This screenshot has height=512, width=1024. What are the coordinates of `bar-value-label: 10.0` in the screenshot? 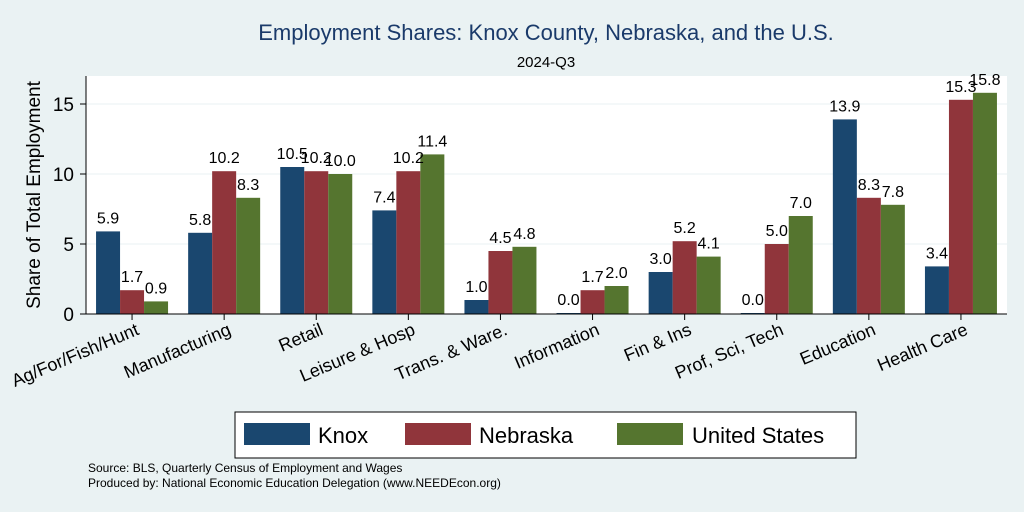 It's located at (340, 161).